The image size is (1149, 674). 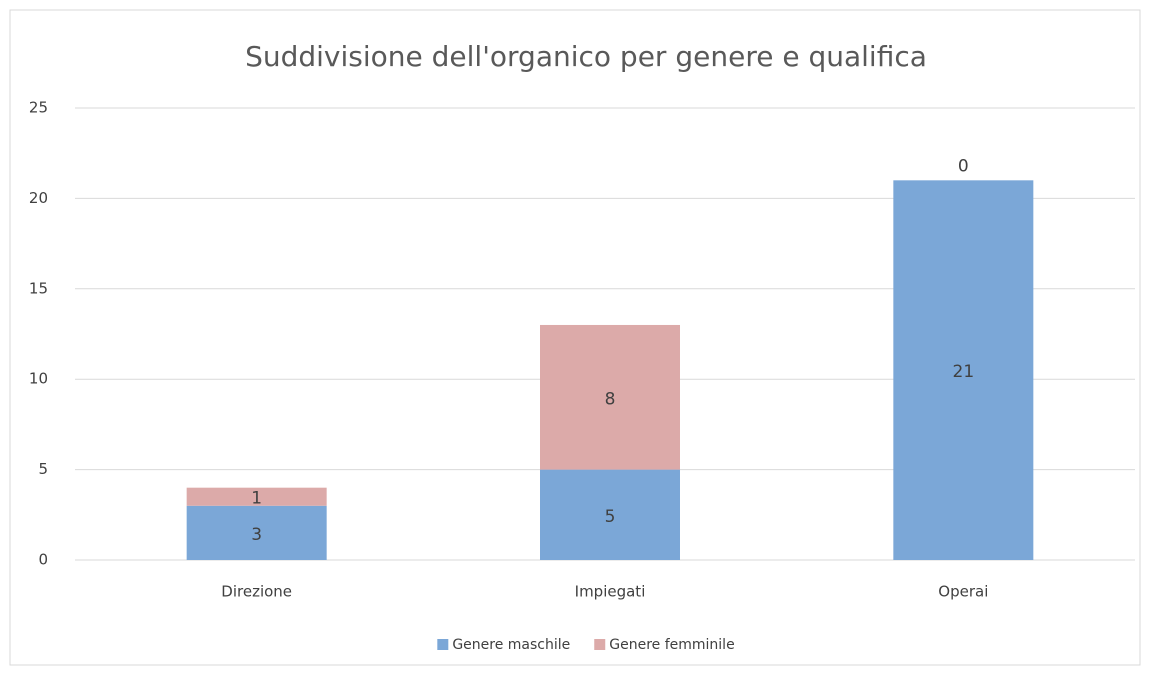 I want to click on data-label: 0, so click(x=963, y=166).